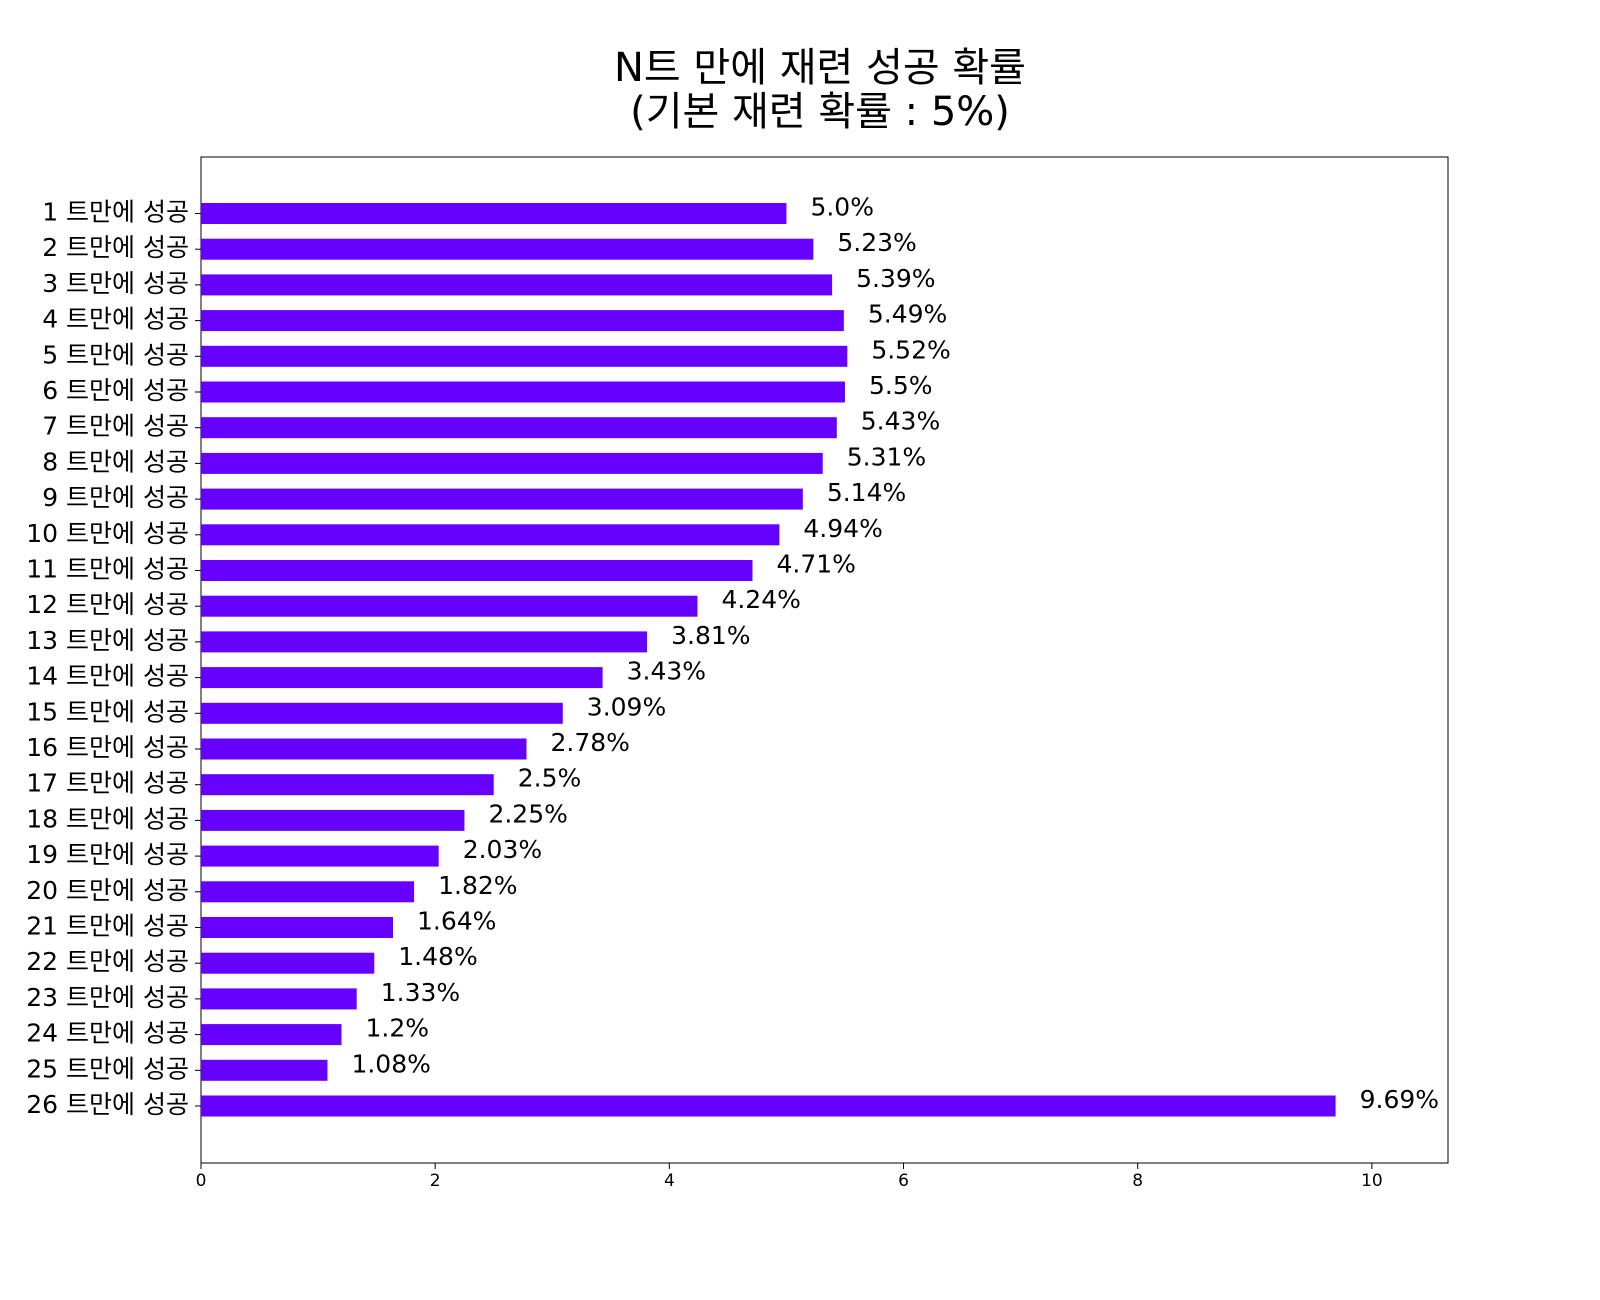  What do you see at coordinates (398, 1028) in the screenshot?
I see `value-label: 1.2%` at bounding box center [398, 1028].